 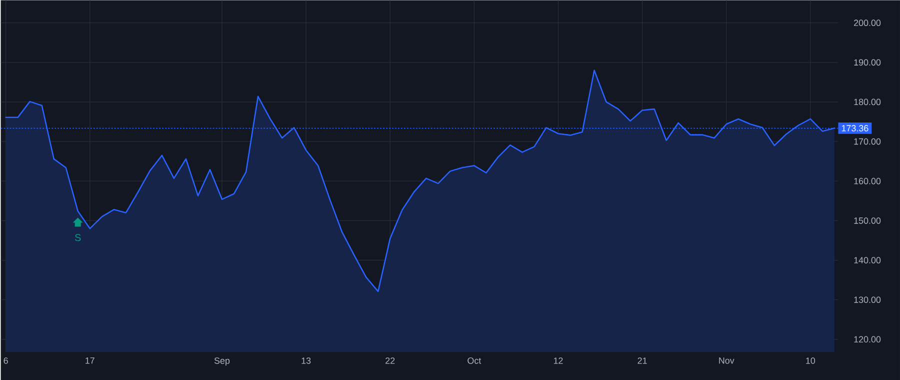 I want to click on x-tick-label: Oct, so click(x=475, y=361).